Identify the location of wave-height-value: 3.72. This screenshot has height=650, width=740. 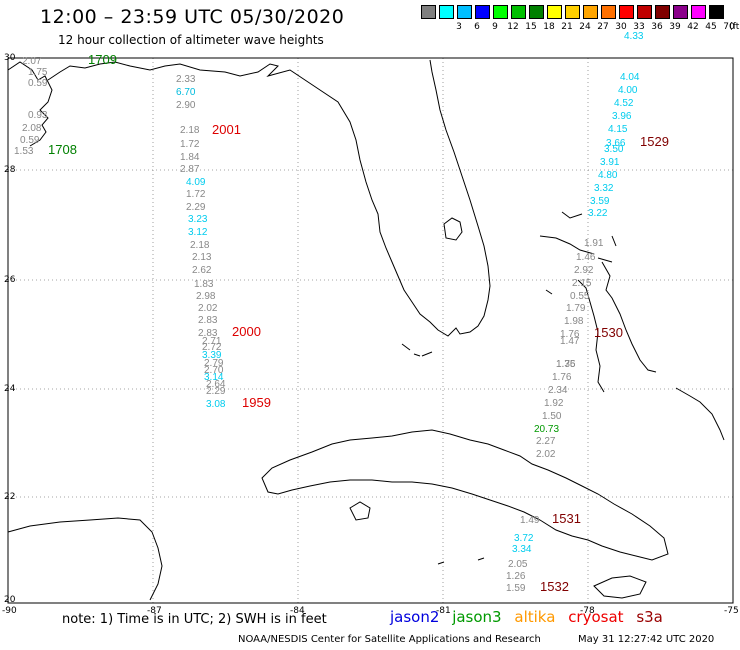
(524, 538).